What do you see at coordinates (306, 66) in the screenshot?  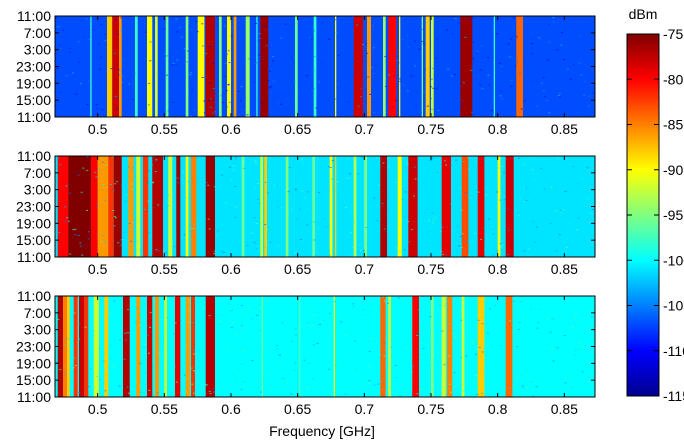 I see `panel-1-bands` at bounding box center [306, 66].